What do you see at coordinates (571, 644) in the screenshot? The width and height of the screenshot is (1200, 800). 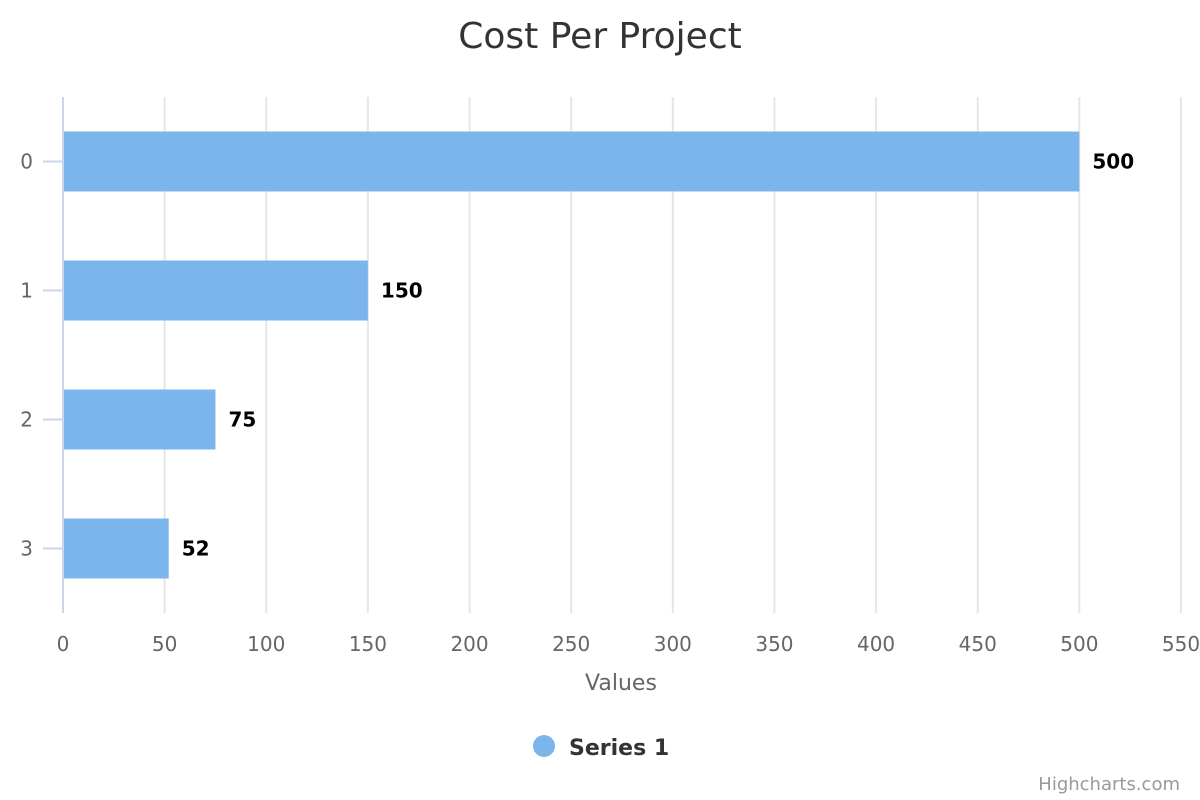 I see `x-tick-label: 250` at bounding box center [571, 644].